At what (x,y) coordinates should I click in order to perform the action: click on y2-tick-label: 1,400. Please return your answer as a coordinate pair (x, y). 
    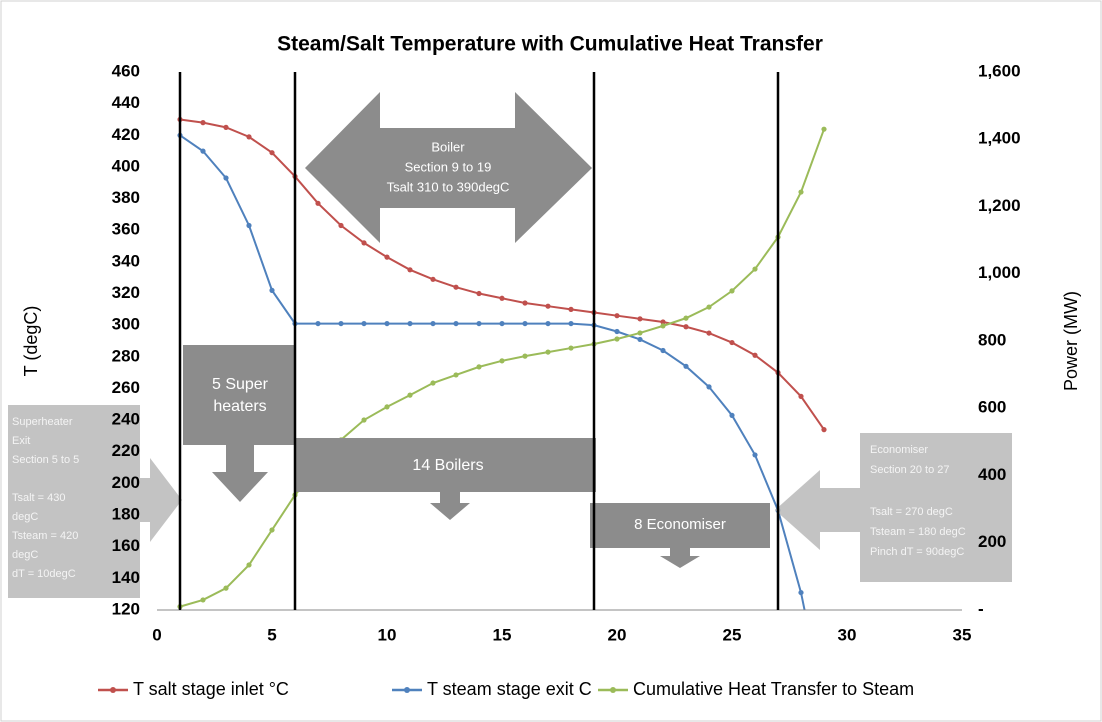
    Looking at the image, I should click on (999, 138).